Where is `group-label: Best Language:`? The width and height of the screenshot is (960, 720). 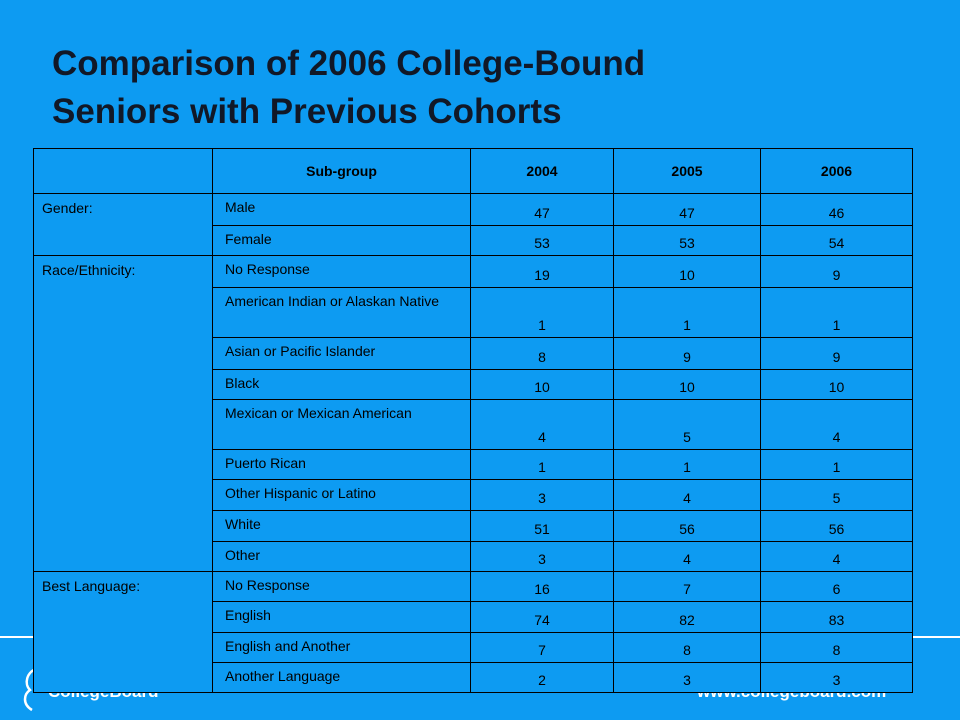
group-label: Best Language: is located at coordinates (123, 632).